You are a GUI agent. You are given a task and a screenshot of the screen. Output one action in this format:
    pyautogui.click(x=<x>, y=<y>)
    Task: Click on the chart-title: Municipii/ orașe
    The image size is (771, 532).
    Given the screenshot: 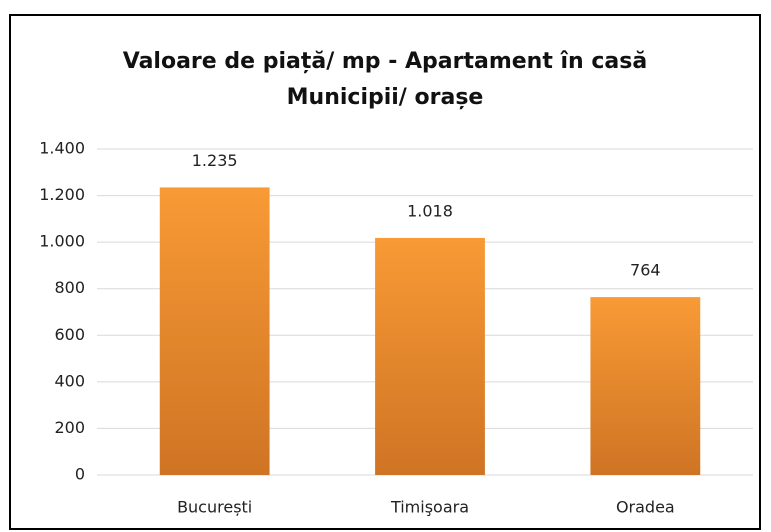 What is the action you would take?
    pyautogui.click(x=385, y=97)
    